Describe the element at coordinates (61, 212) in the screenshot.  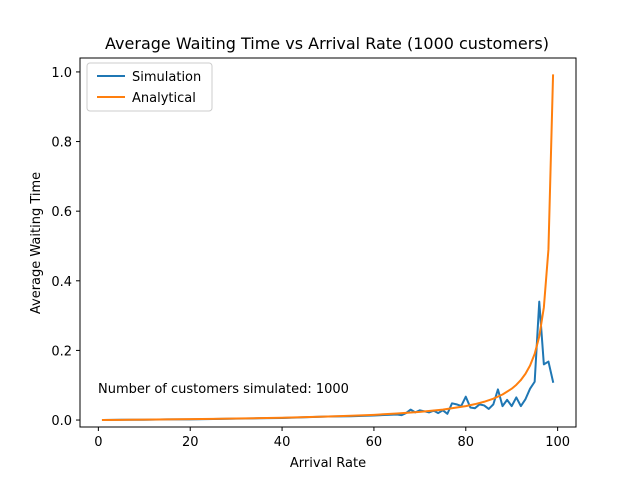
I see `y-tick-label: 0.6` at that location.